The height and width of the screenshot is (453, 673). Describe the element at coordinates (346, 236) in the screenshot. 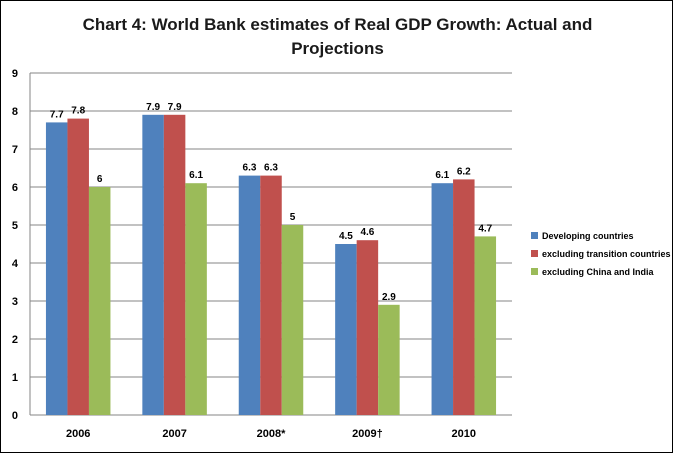

I see `data-label: 4.5` at that location.